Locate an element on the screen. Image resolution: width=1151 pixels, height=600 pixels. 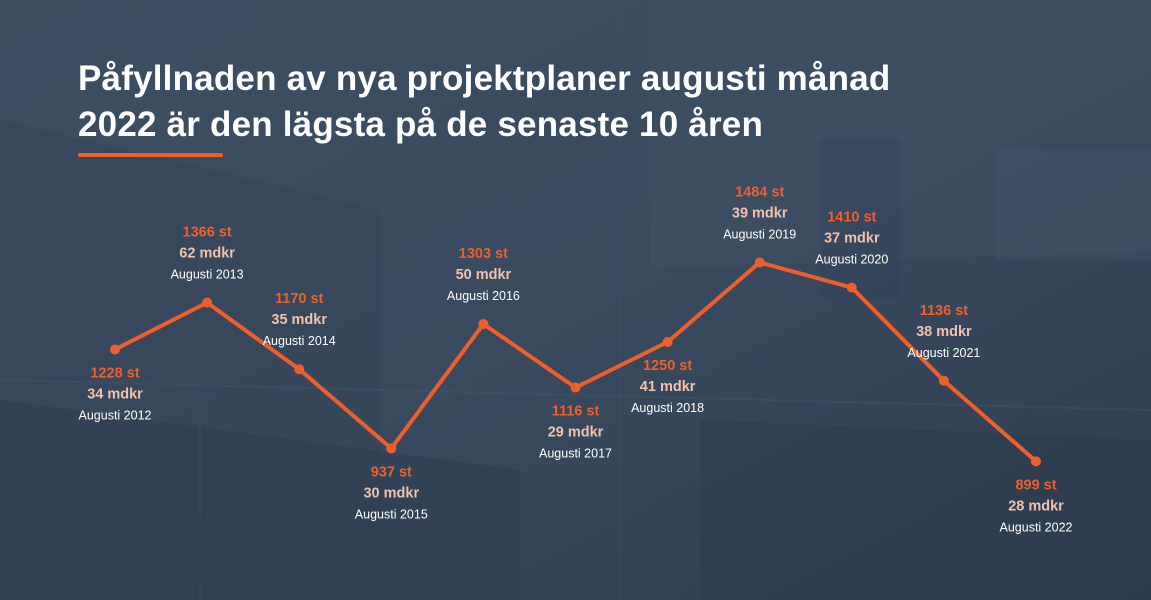
count-label: 899 st is located at coordinates (1035, 485).